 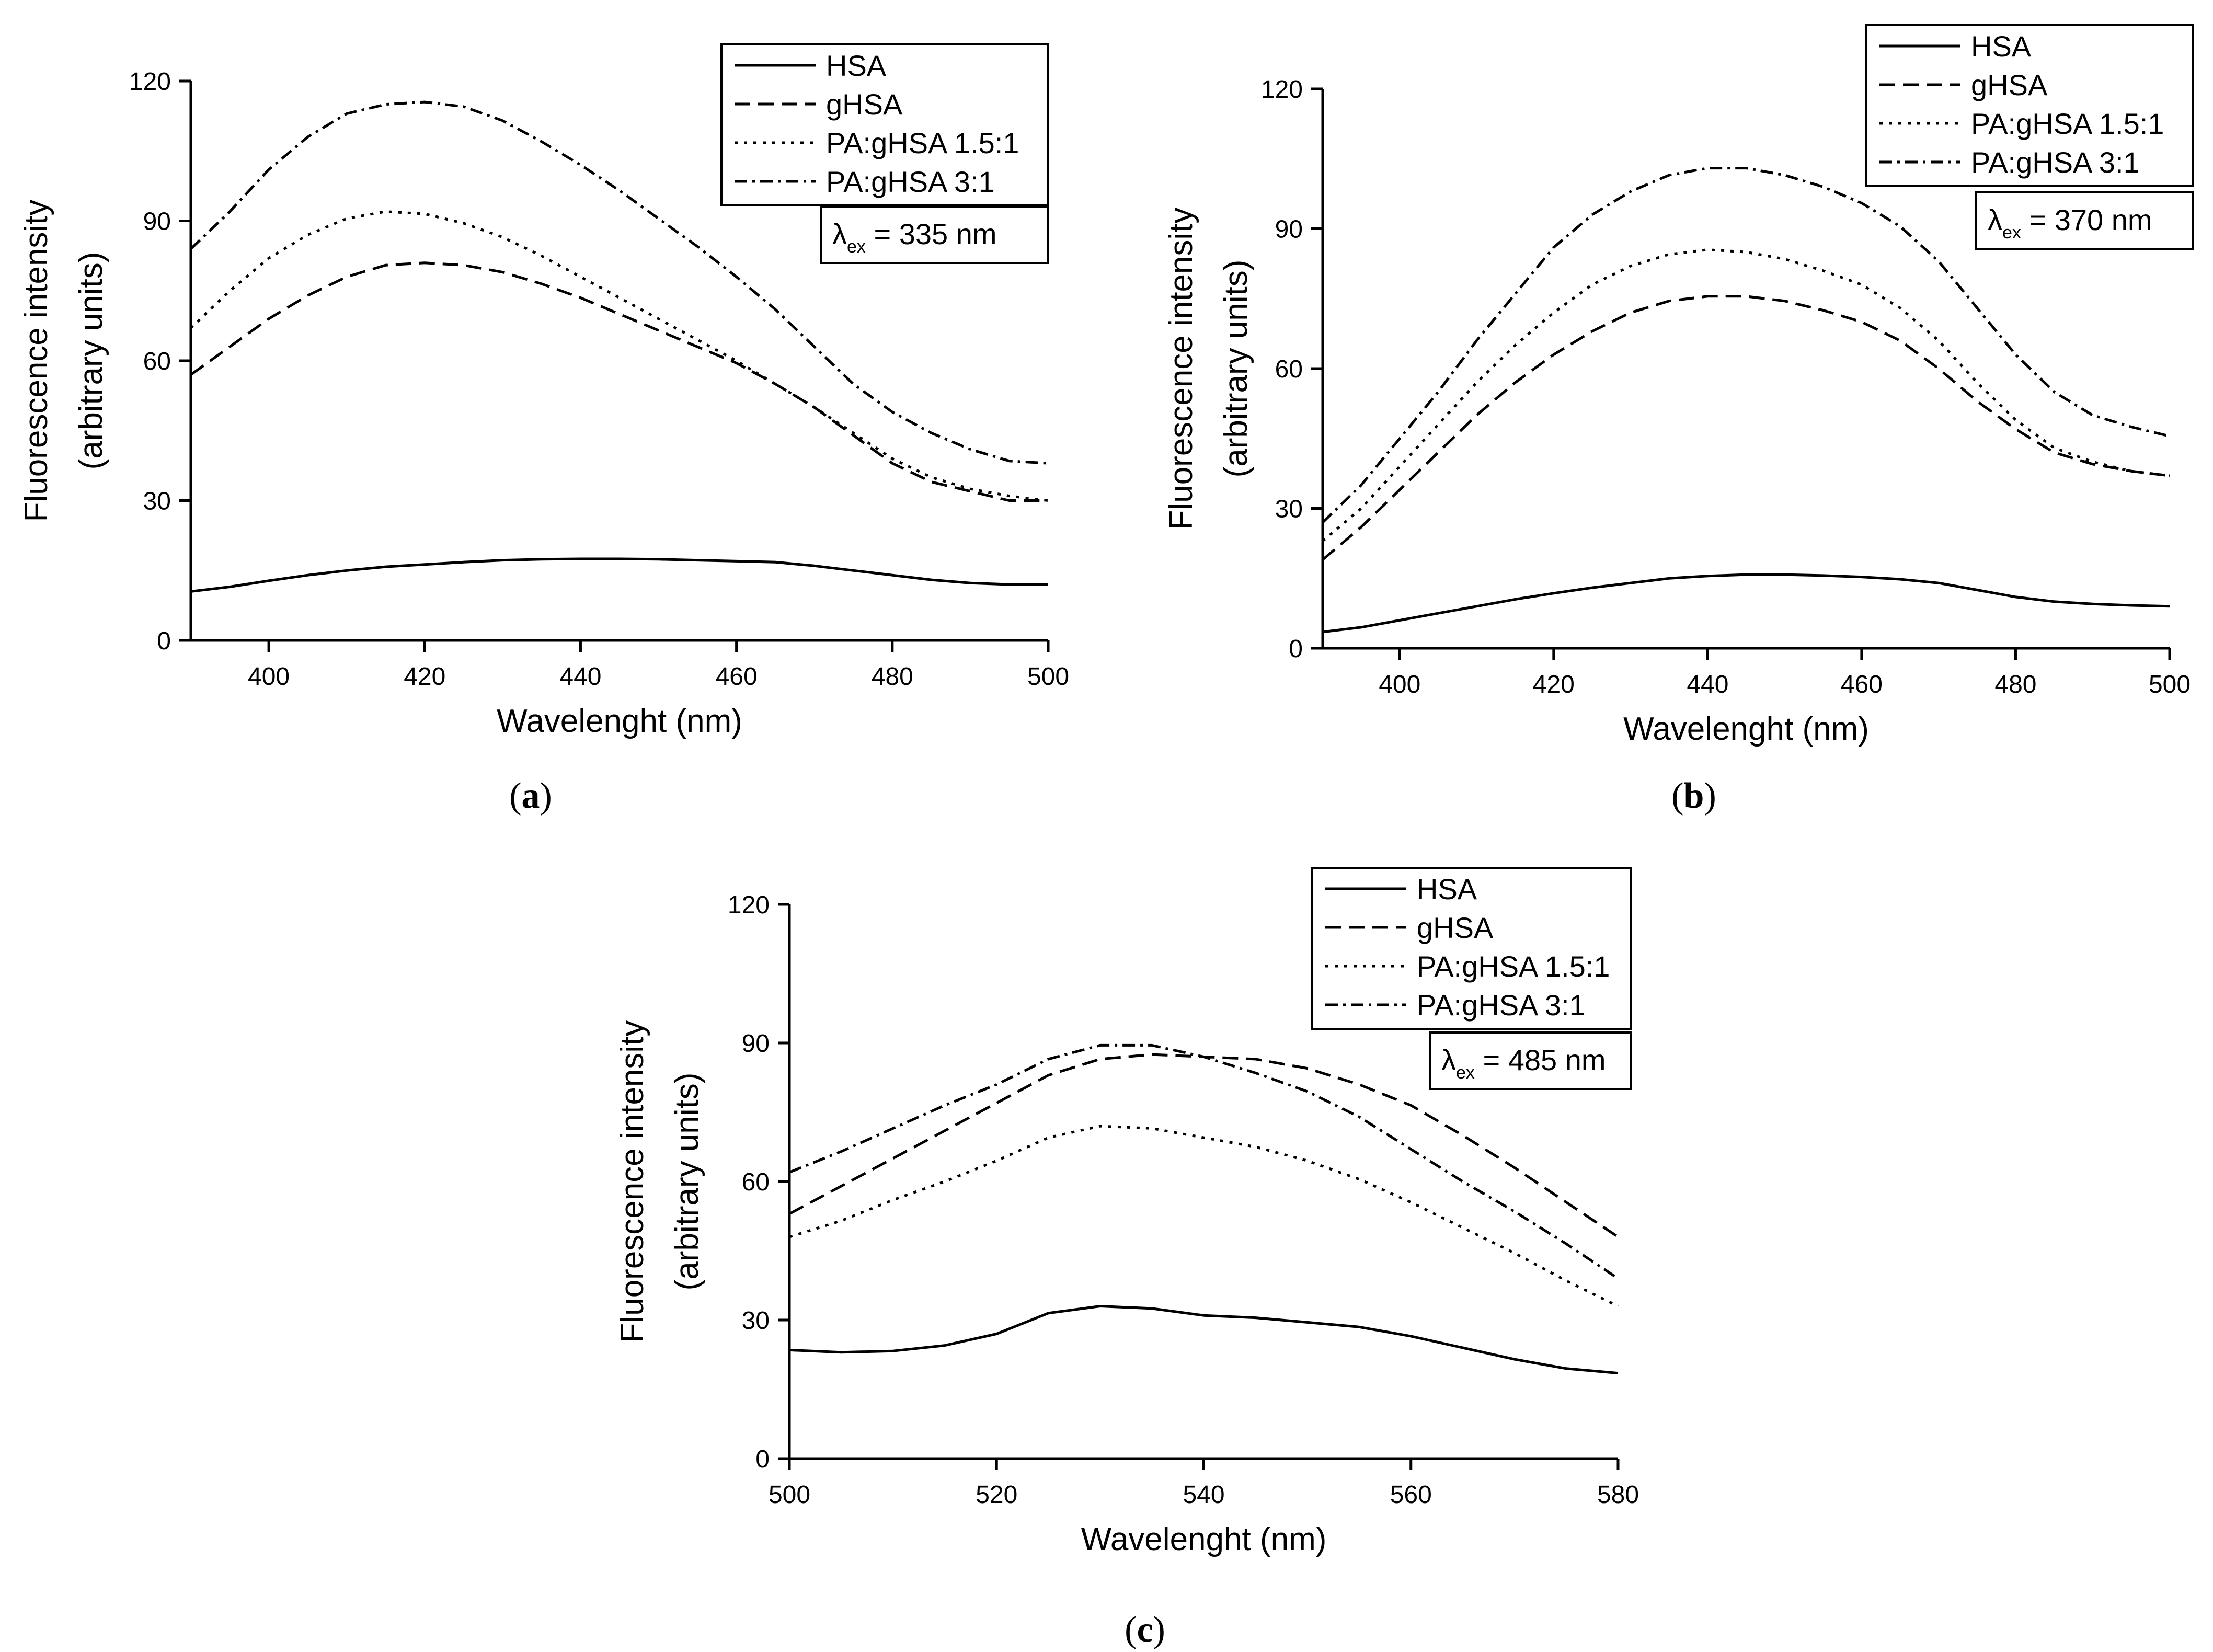 What do you see at coordinates (1618, 1495) in the screenshot?
I see `x-tick-label: 580` at bounding box center [1618, 1495].